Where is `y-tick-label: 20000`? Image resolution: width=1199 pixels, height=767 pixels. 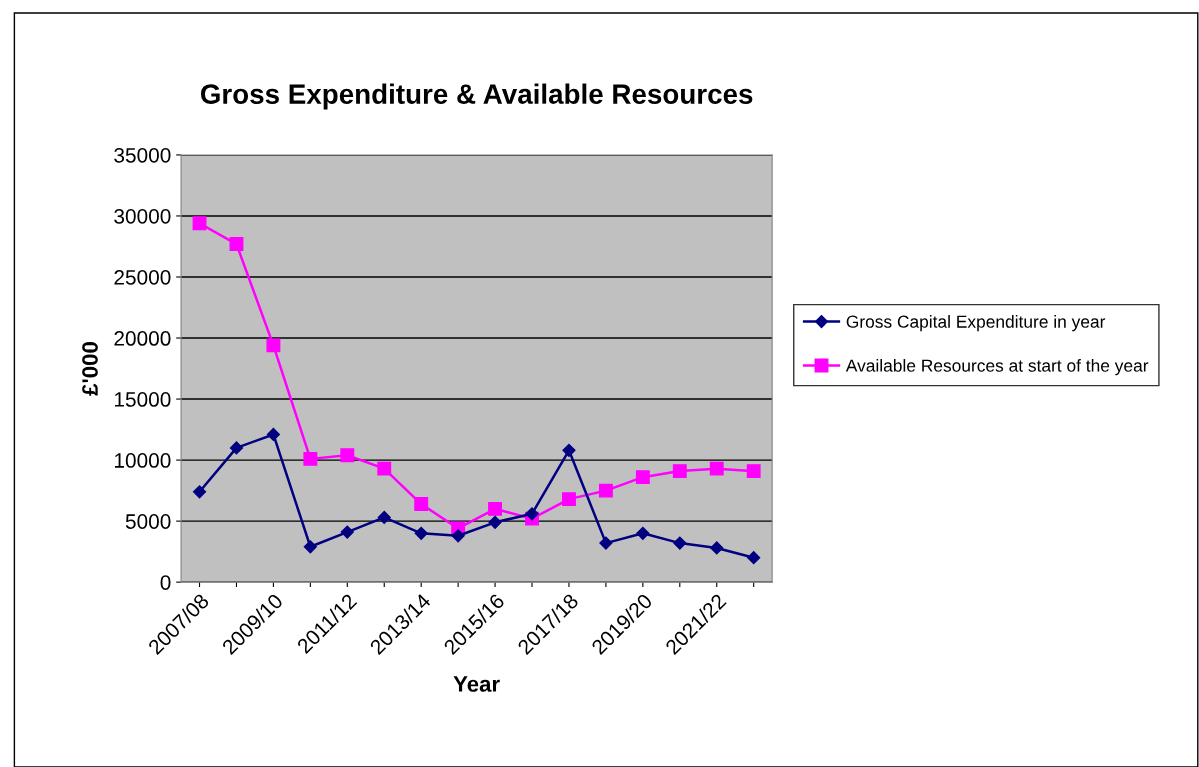
y-tick-label: 20000 is located at coordinates (142, 338).